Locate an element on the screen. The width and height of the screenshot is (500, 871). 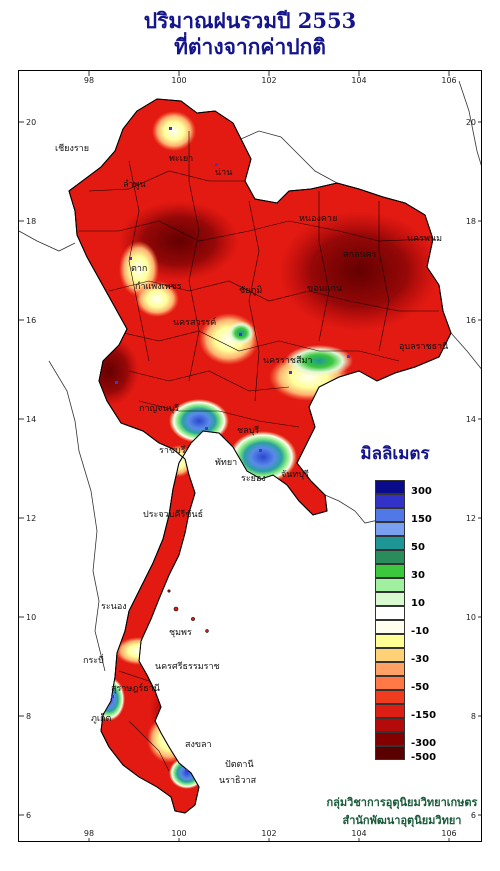
map-title-line1: ปริมาณฝนรวมปี 2553 is located at coordinates (250, 20).